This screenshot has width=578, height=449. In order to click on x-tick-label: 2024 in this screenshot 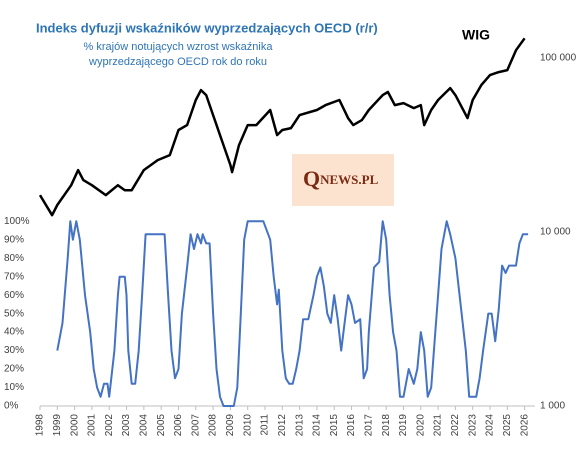, I will do `click(490, 425)`.